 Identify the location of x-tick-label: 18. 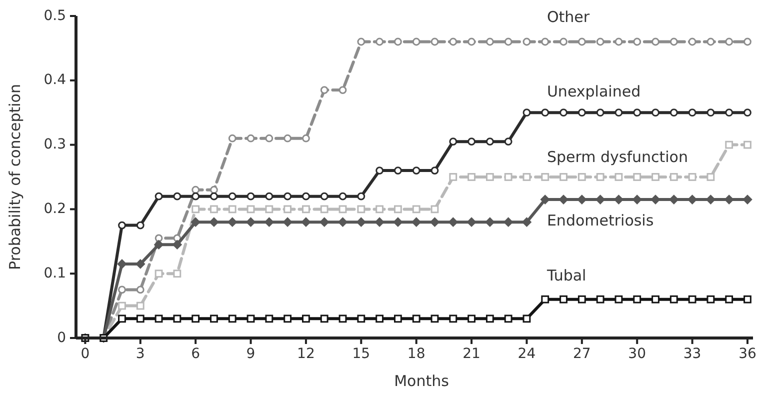
(416, 354).